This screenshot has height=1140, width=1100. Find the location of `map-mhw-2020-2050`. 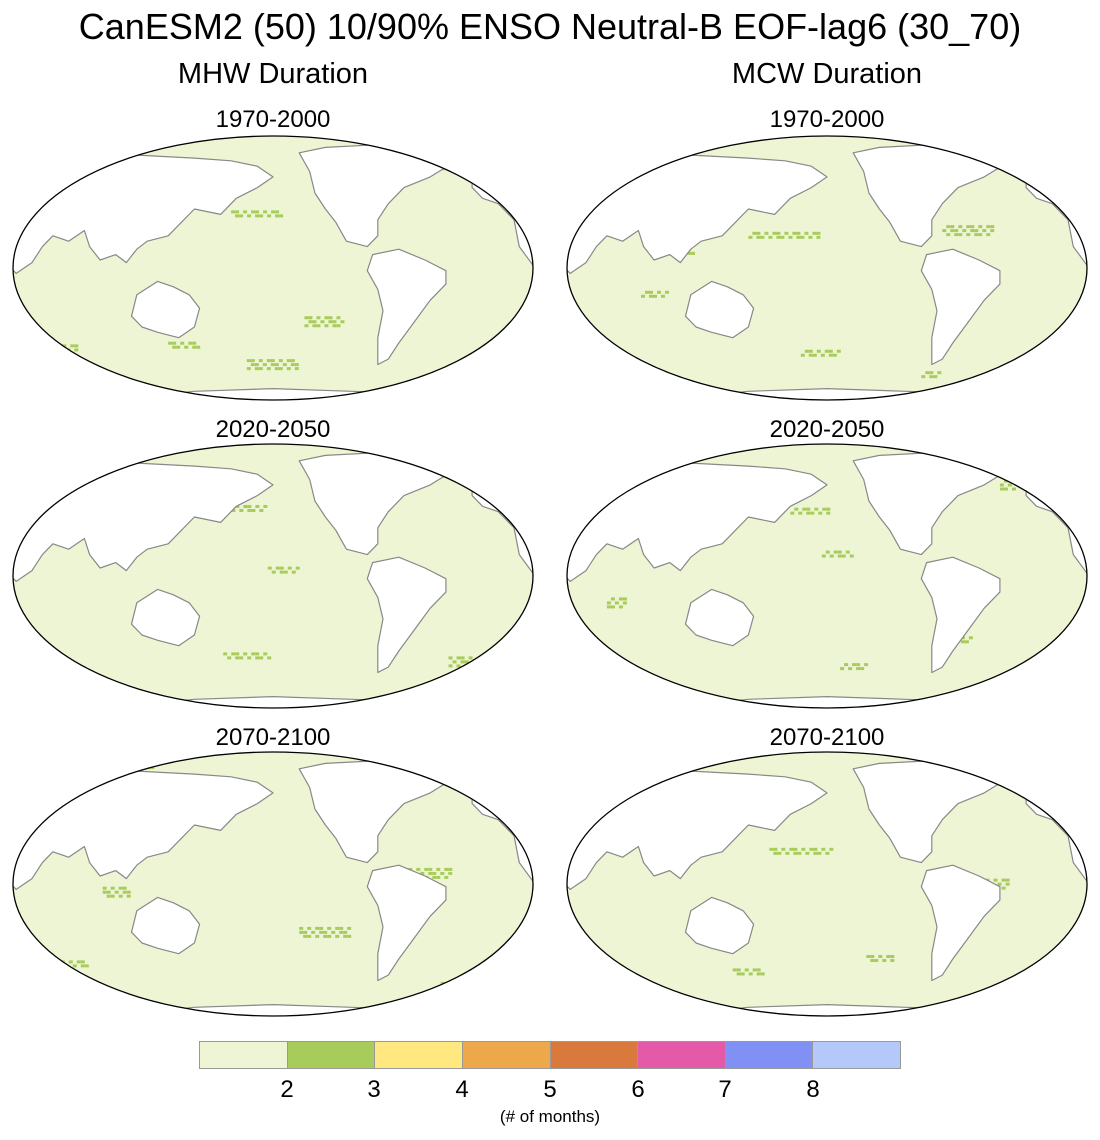

map-mhw-2020-2050 is located at coordinates (273, 576).